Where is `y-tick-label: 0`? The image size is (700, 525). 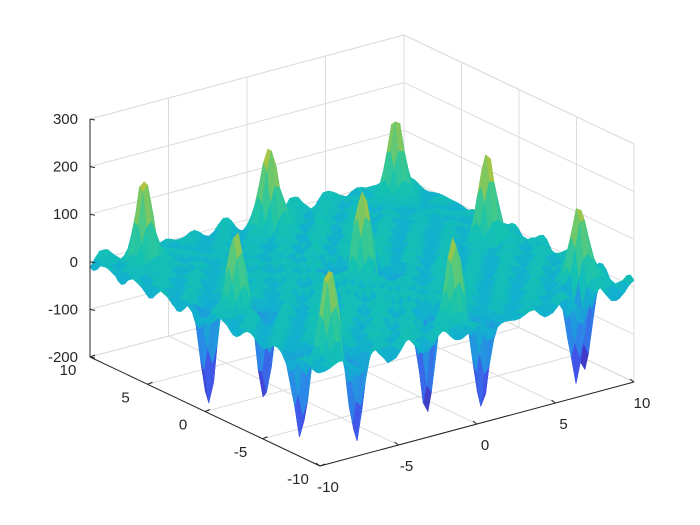 y-tick-label: 0 is located at coordinates (183, 425).